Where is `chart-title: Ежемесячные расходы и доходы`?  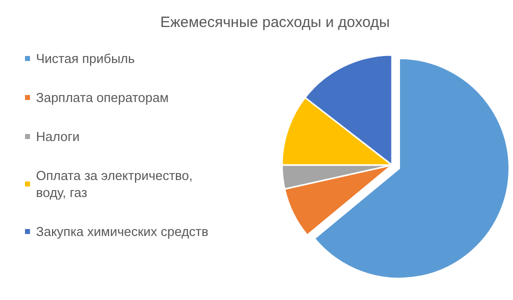
chart-title: Ежемесячные расходы и доходы is located at coordinates (275, 22).